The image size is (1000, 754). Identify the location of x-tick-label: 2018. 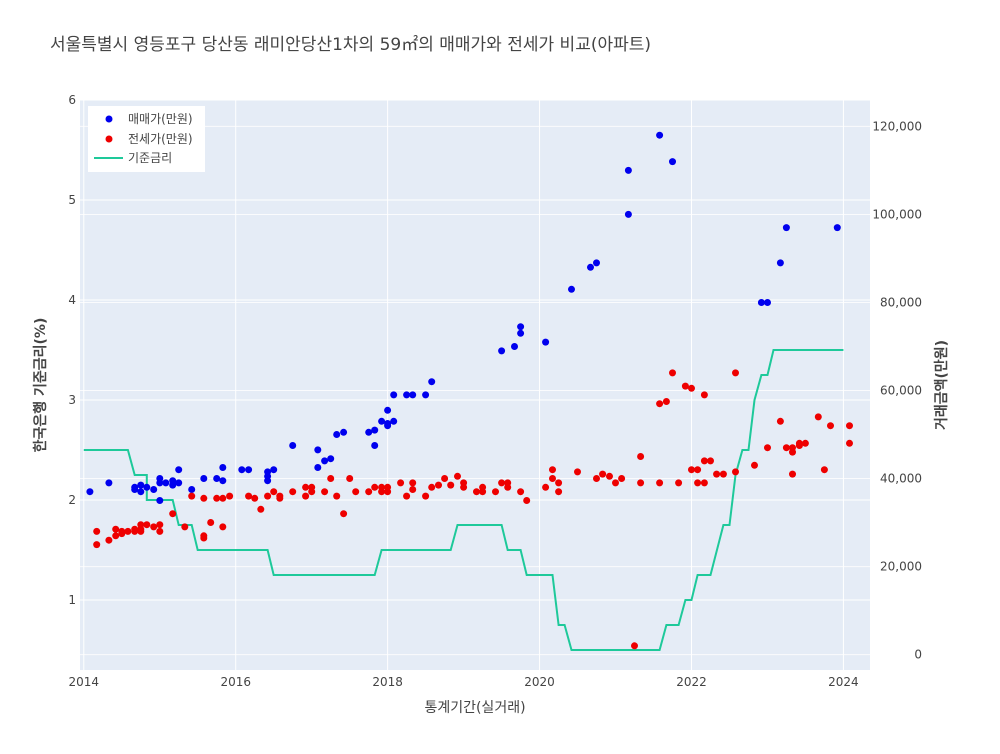
(387, 682).